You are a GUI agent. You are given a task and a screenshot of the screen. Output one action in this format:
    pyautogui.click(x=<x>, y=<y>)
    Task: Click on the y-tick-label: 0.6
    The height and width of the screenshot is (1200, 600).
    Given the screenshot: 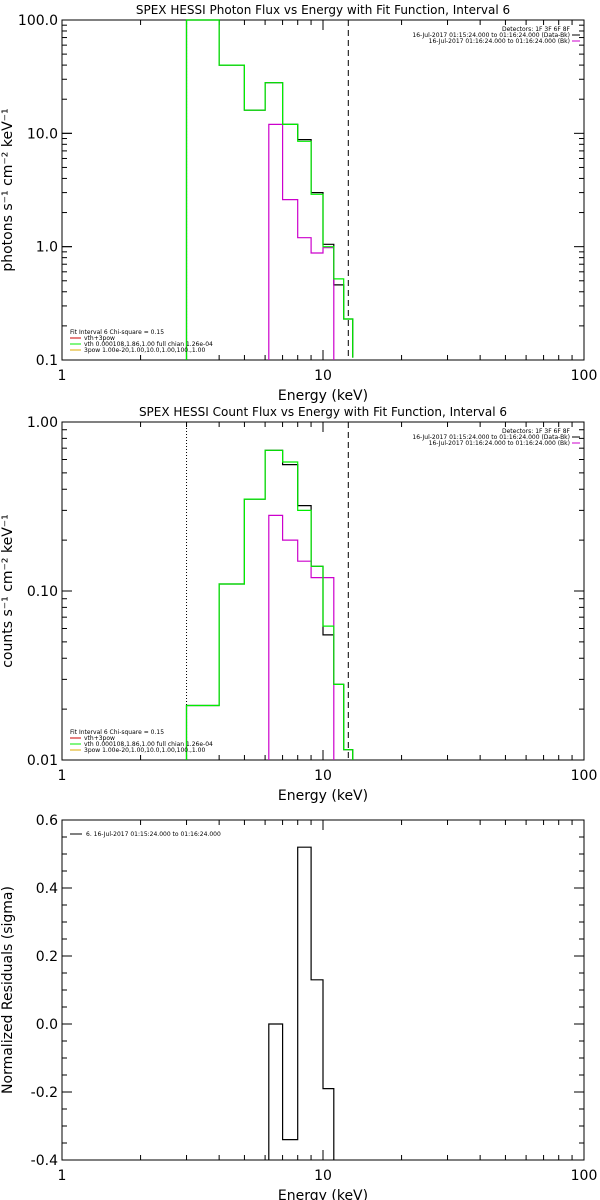 What is the action you would take?
    pyautogui.click(x=47, y=821)
    